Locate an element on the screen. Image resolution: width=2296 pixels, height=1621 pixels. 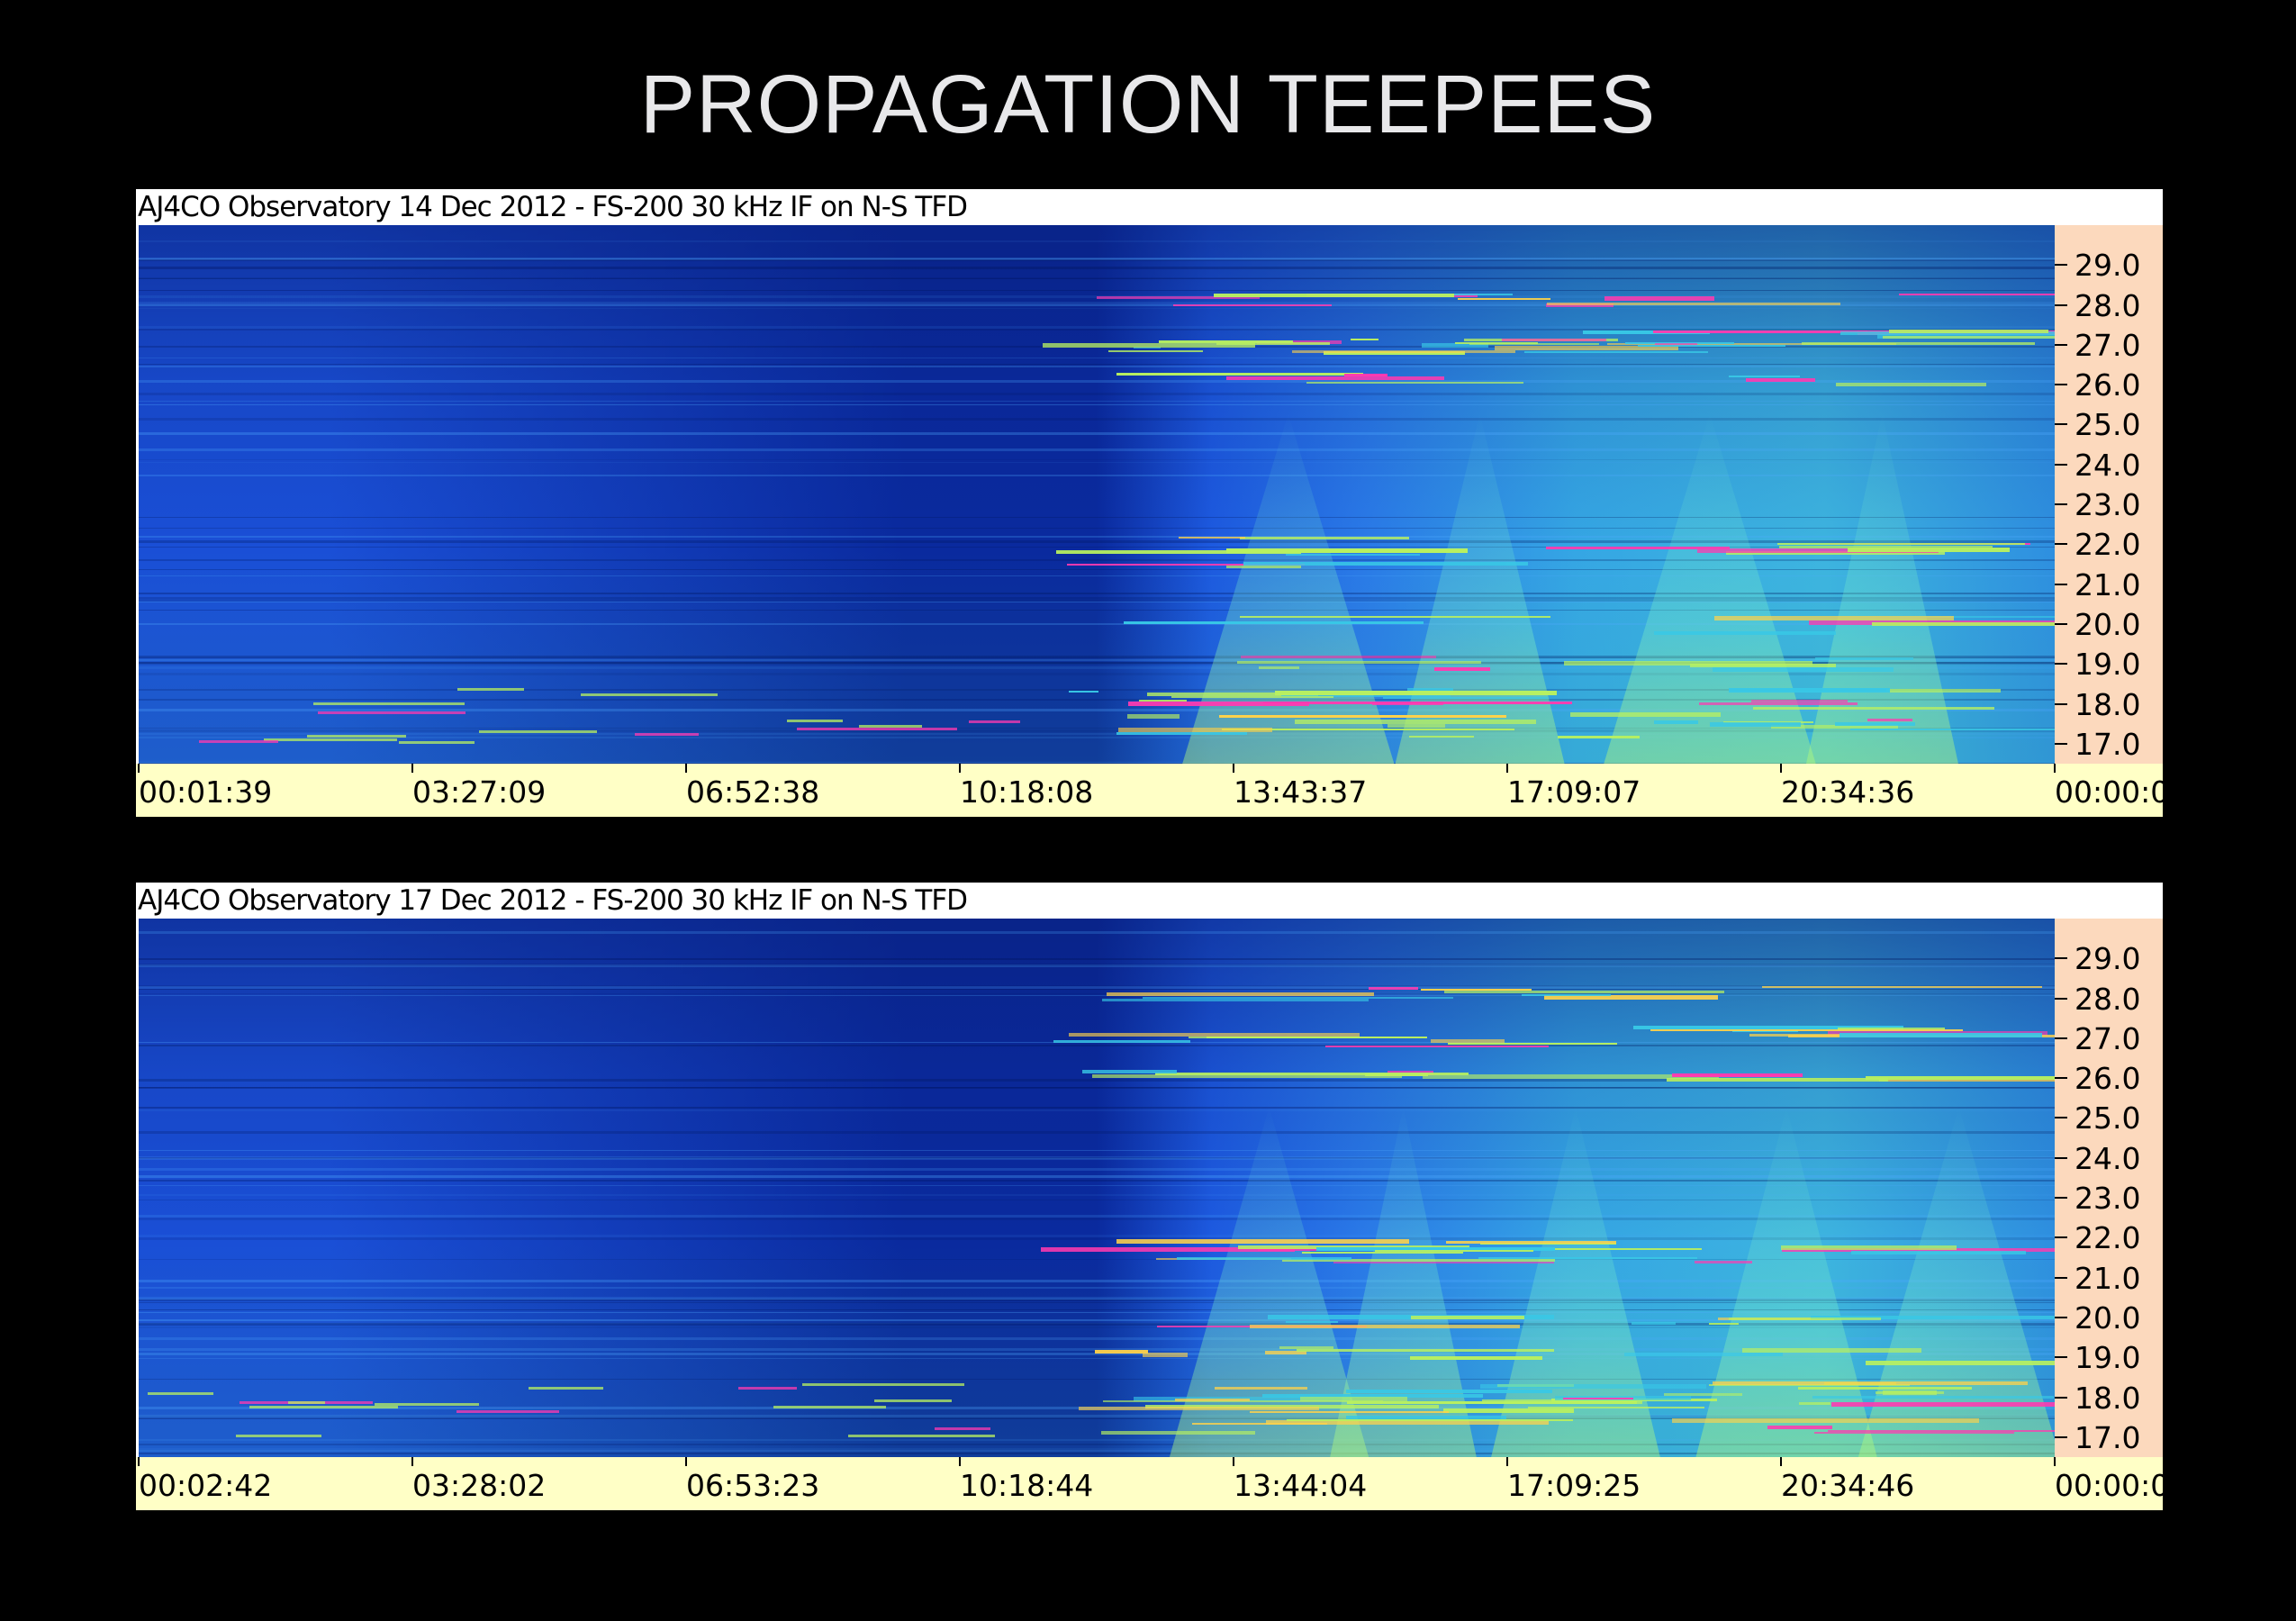
x-tick-label: 00:00:07 is located at coordinates (2122, 1485).